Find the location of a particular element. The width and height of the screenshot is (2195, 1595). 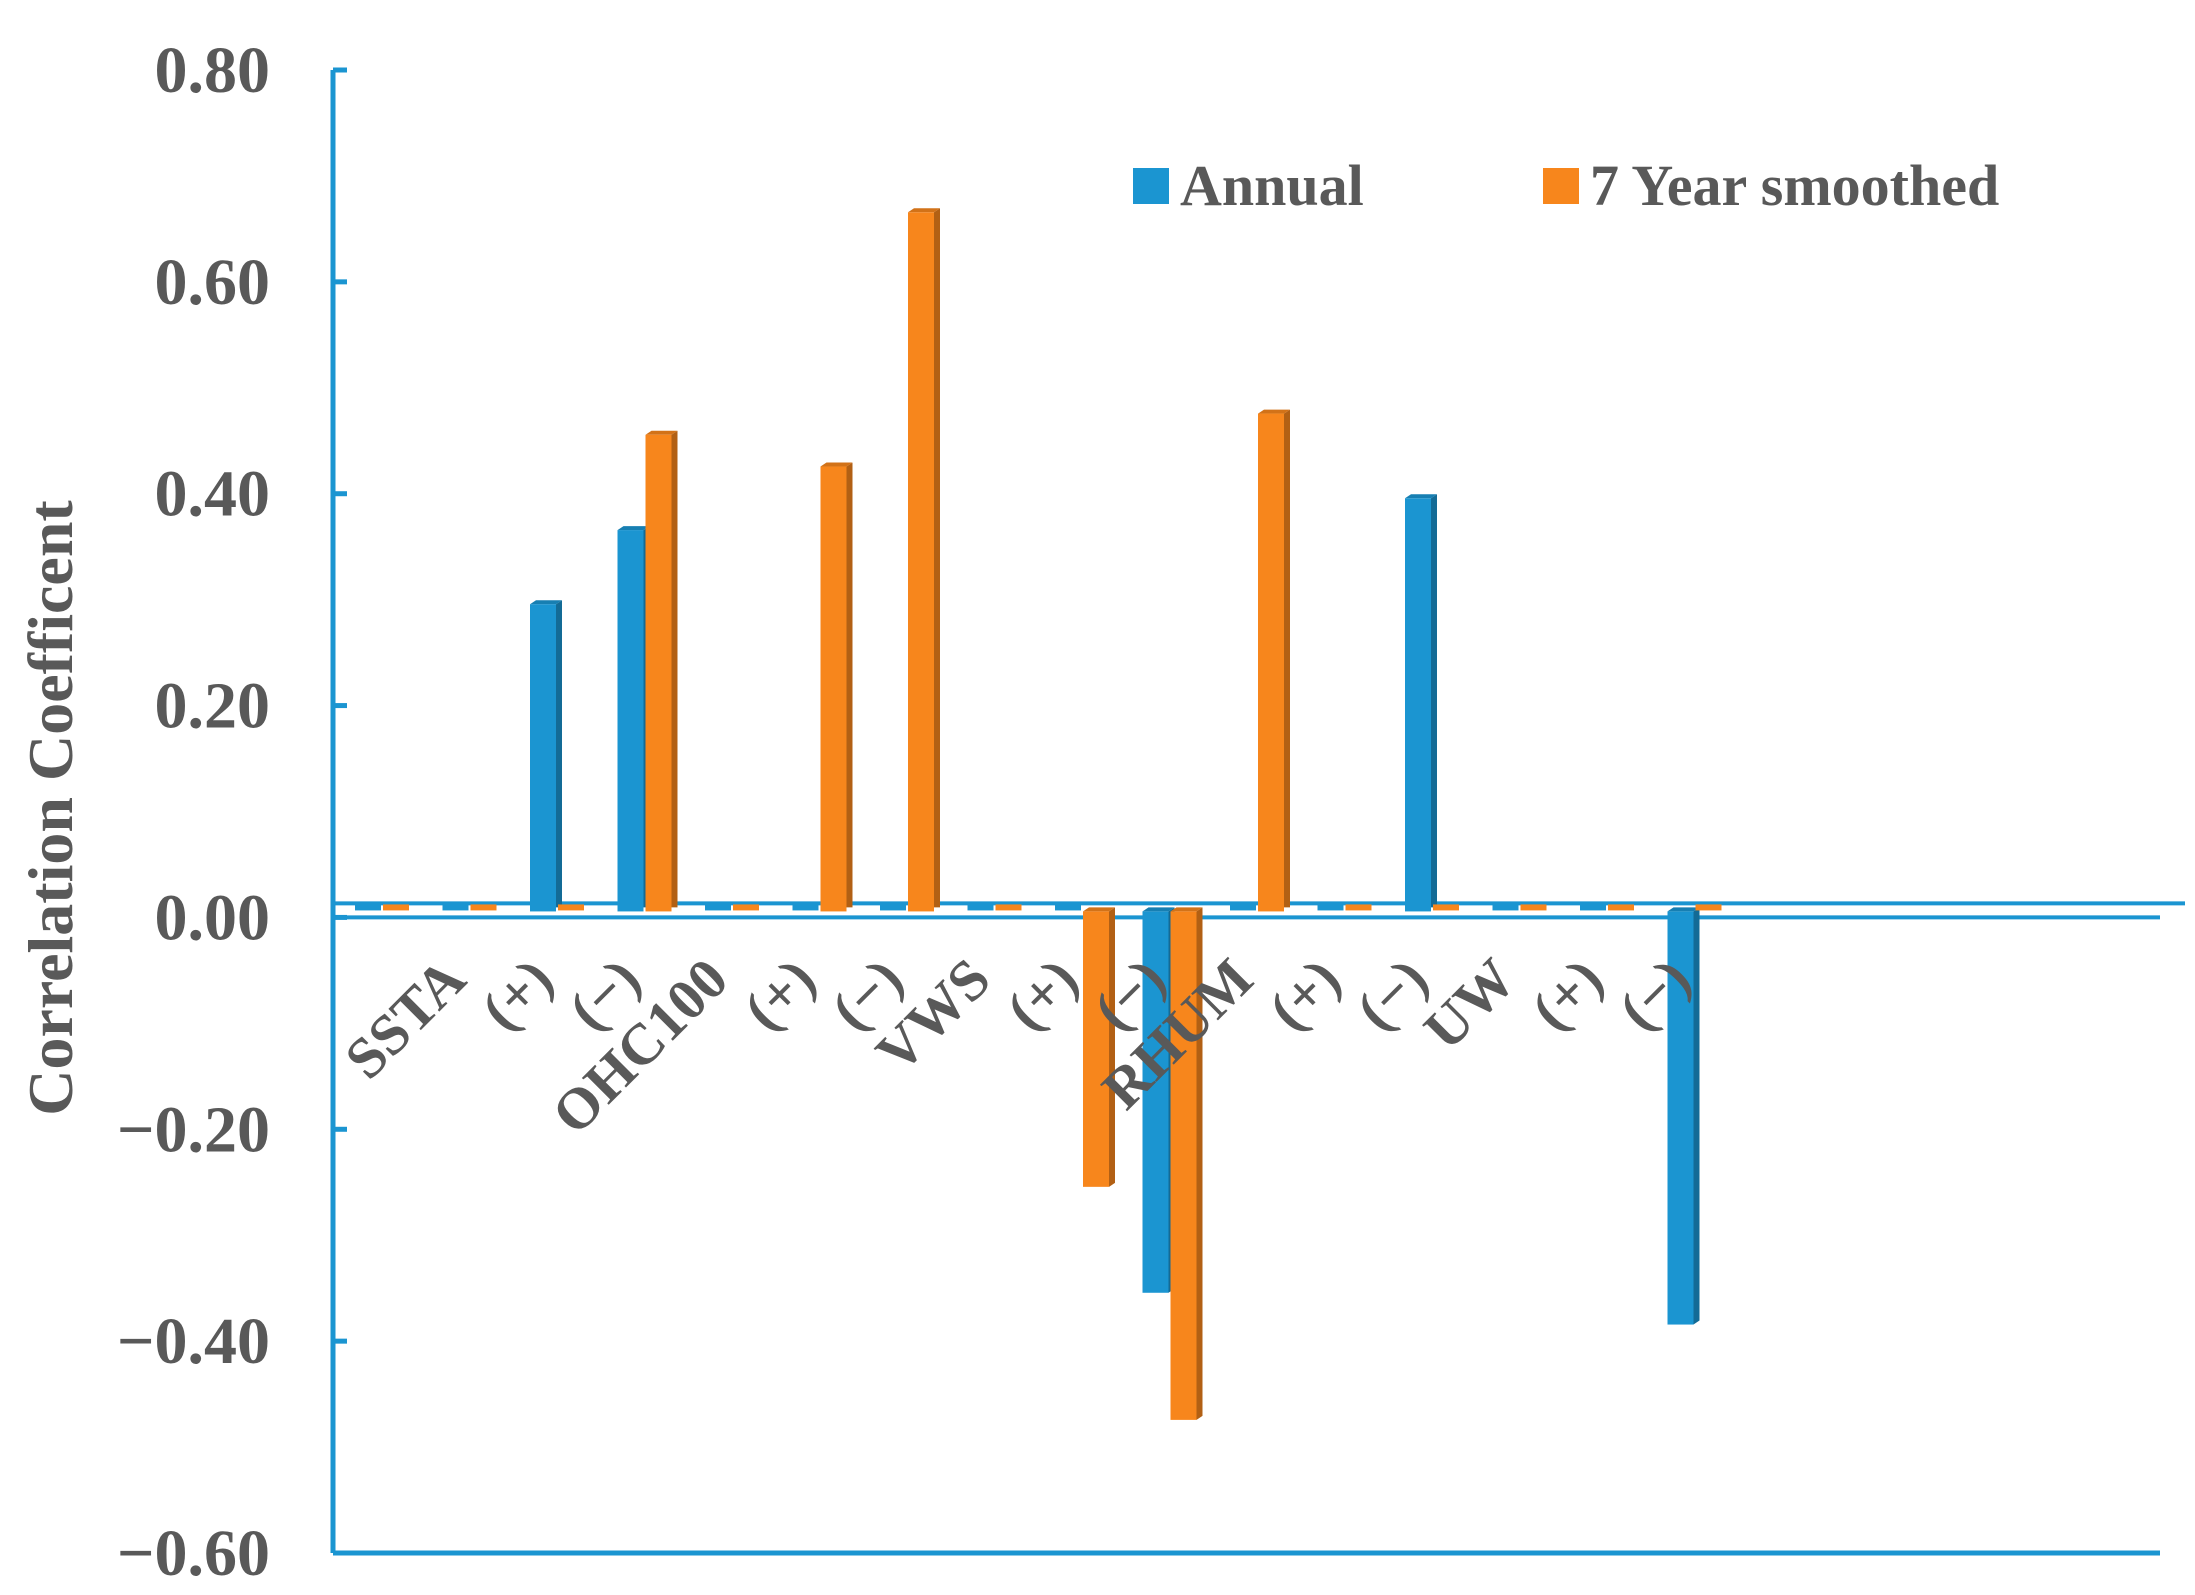

y-tick-label: 0.80 is located at coordinates (213, 70).